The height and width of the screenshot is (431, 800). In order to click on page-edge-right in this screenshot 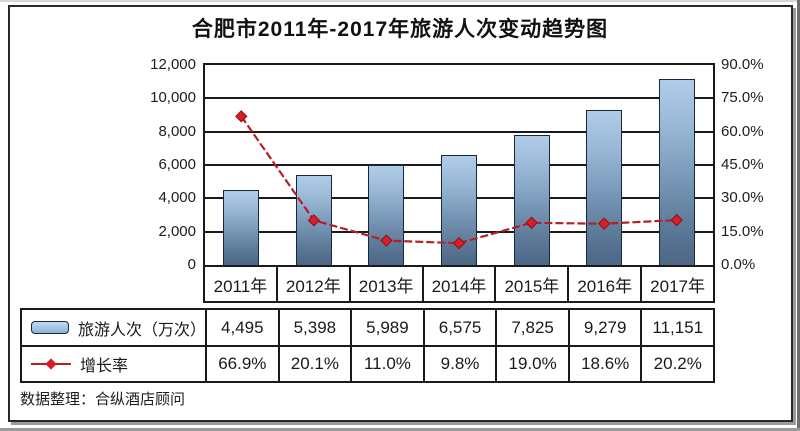, I will do `click(798, 215)`.